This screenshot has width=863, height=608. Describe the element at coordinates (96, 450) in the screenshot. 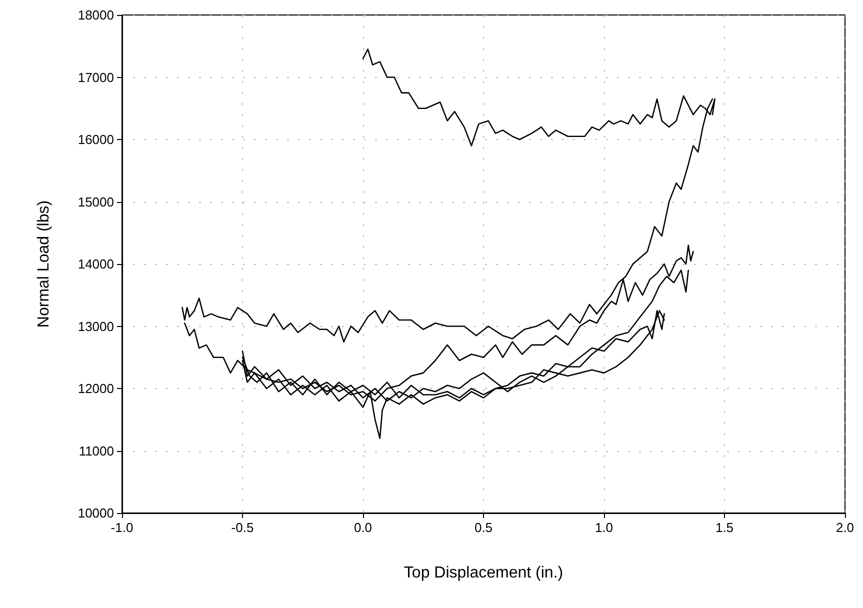

I see `y-tick-label: 11000` at that location.